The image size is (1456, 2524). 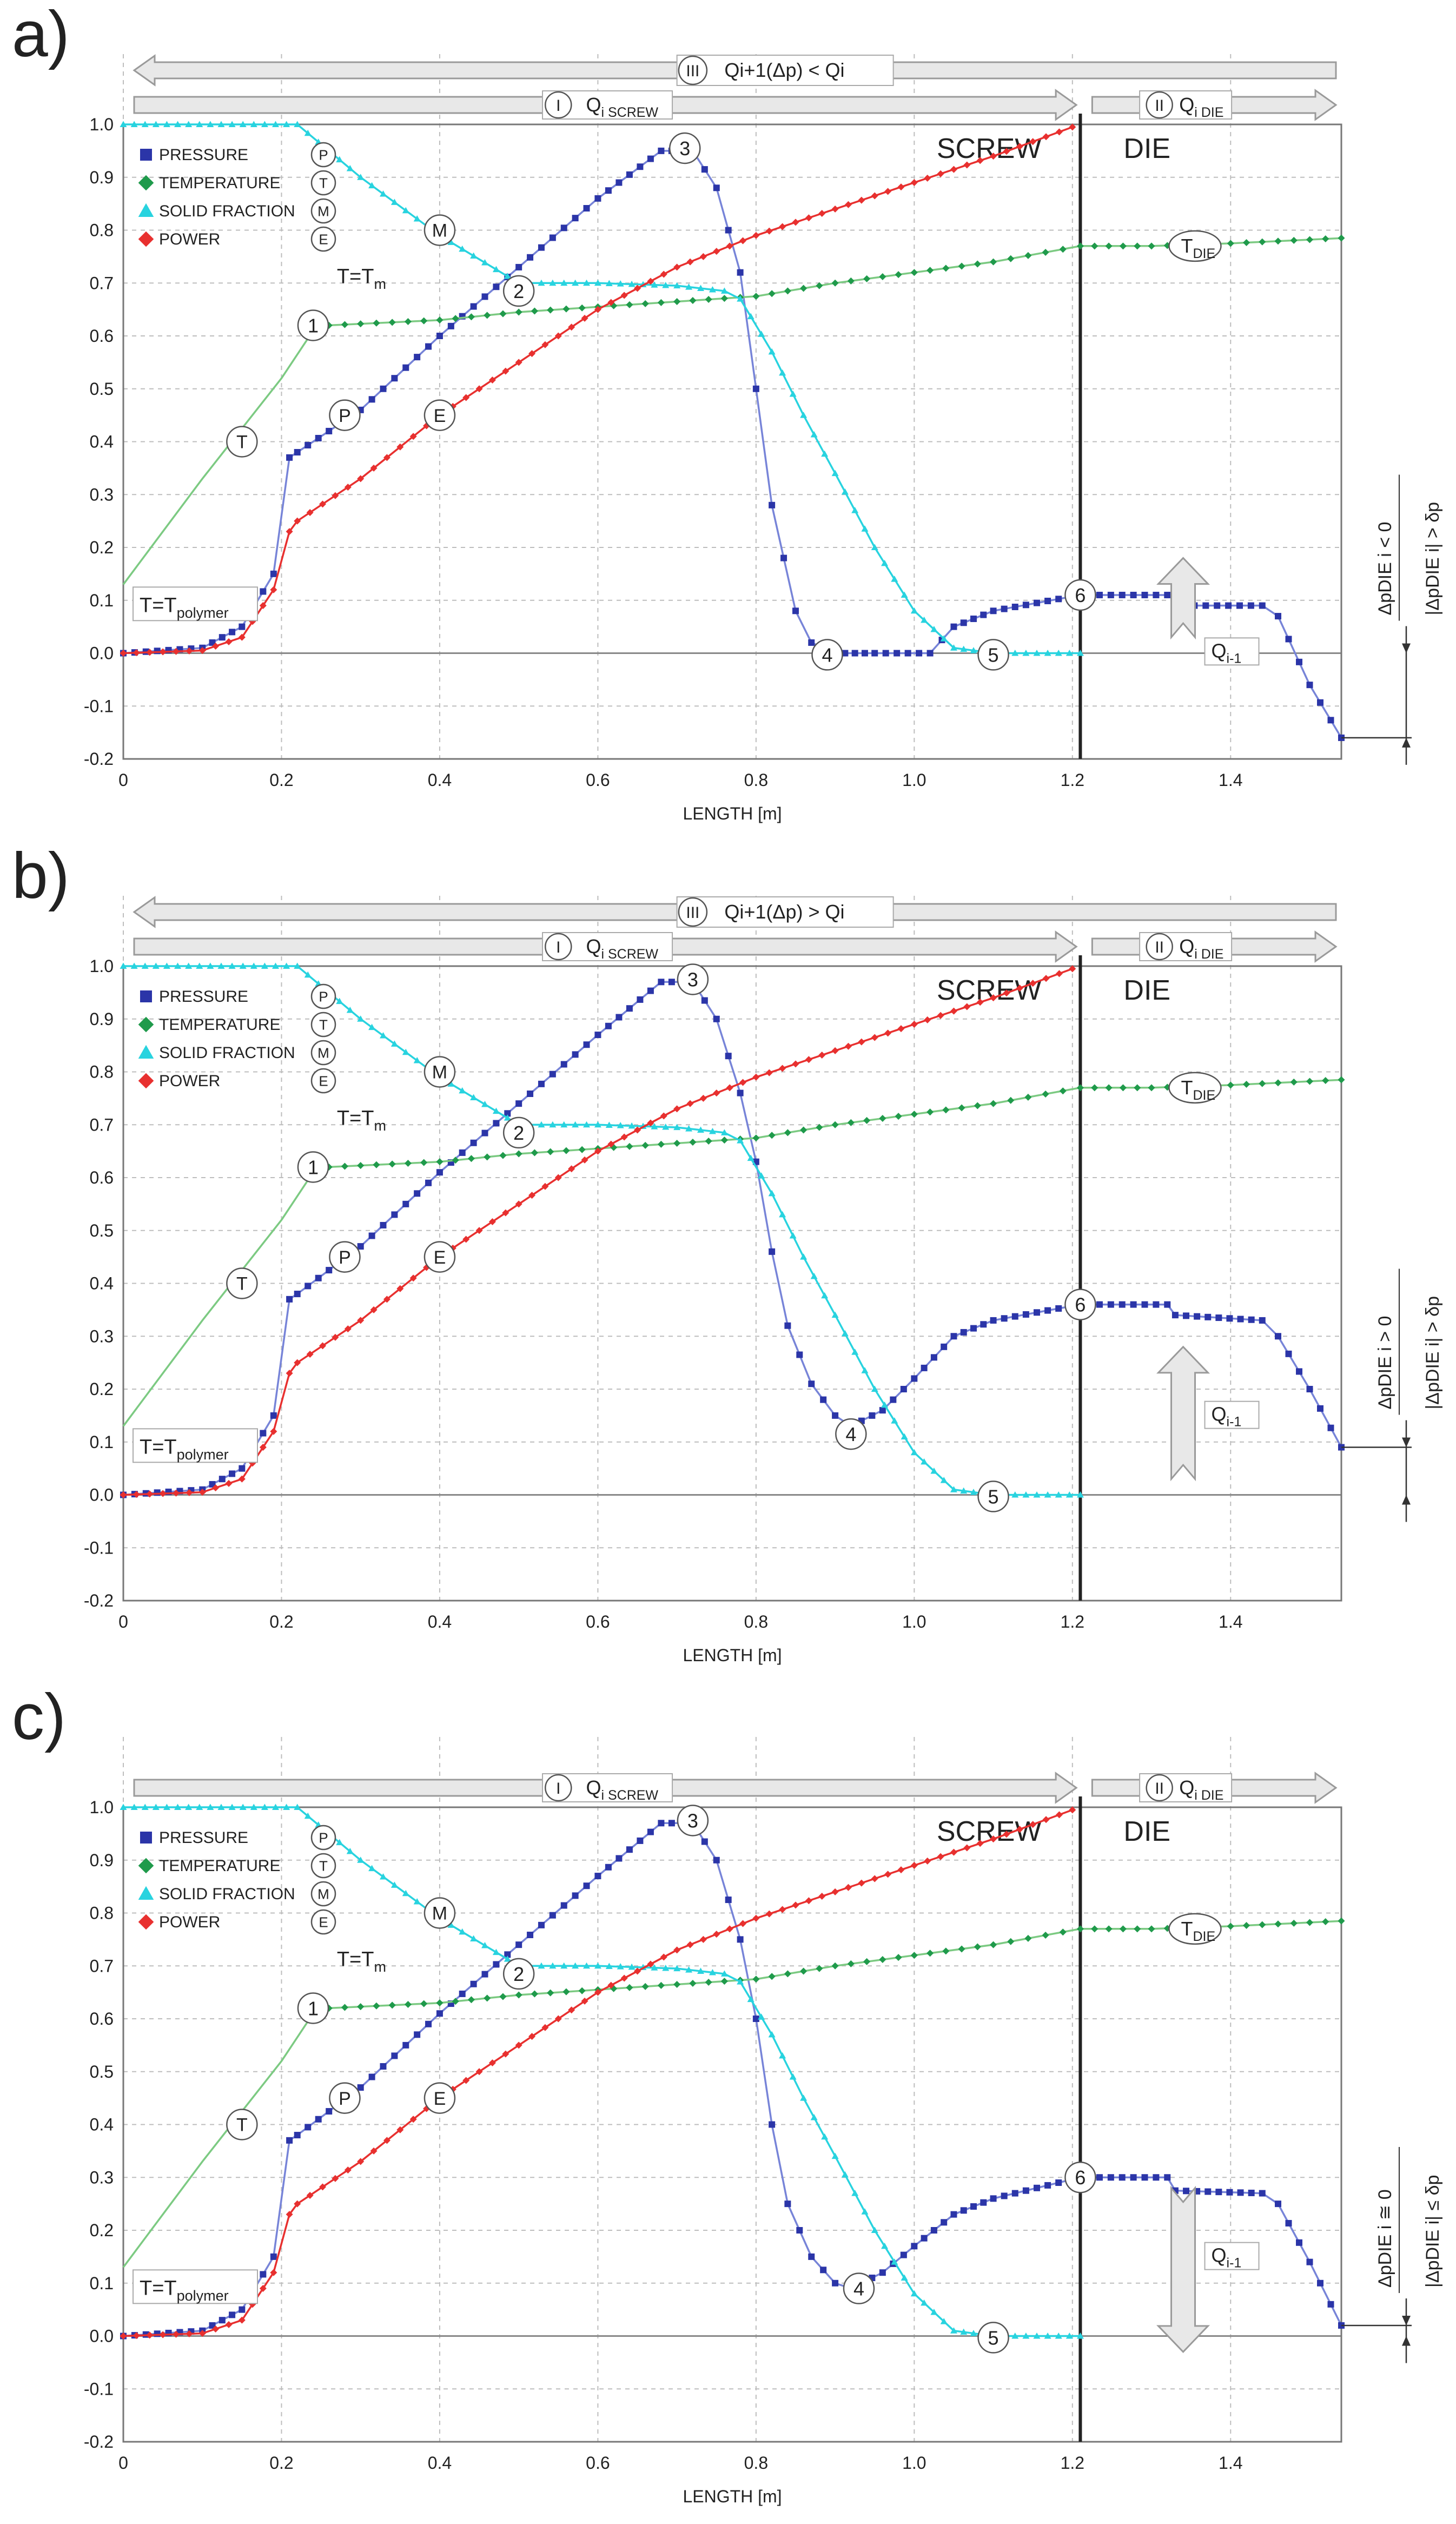 What do you see at coordinates (440, 780) in the screenshot?
I see `x-tick-label: 0.4` at bounding box center [440, 780].